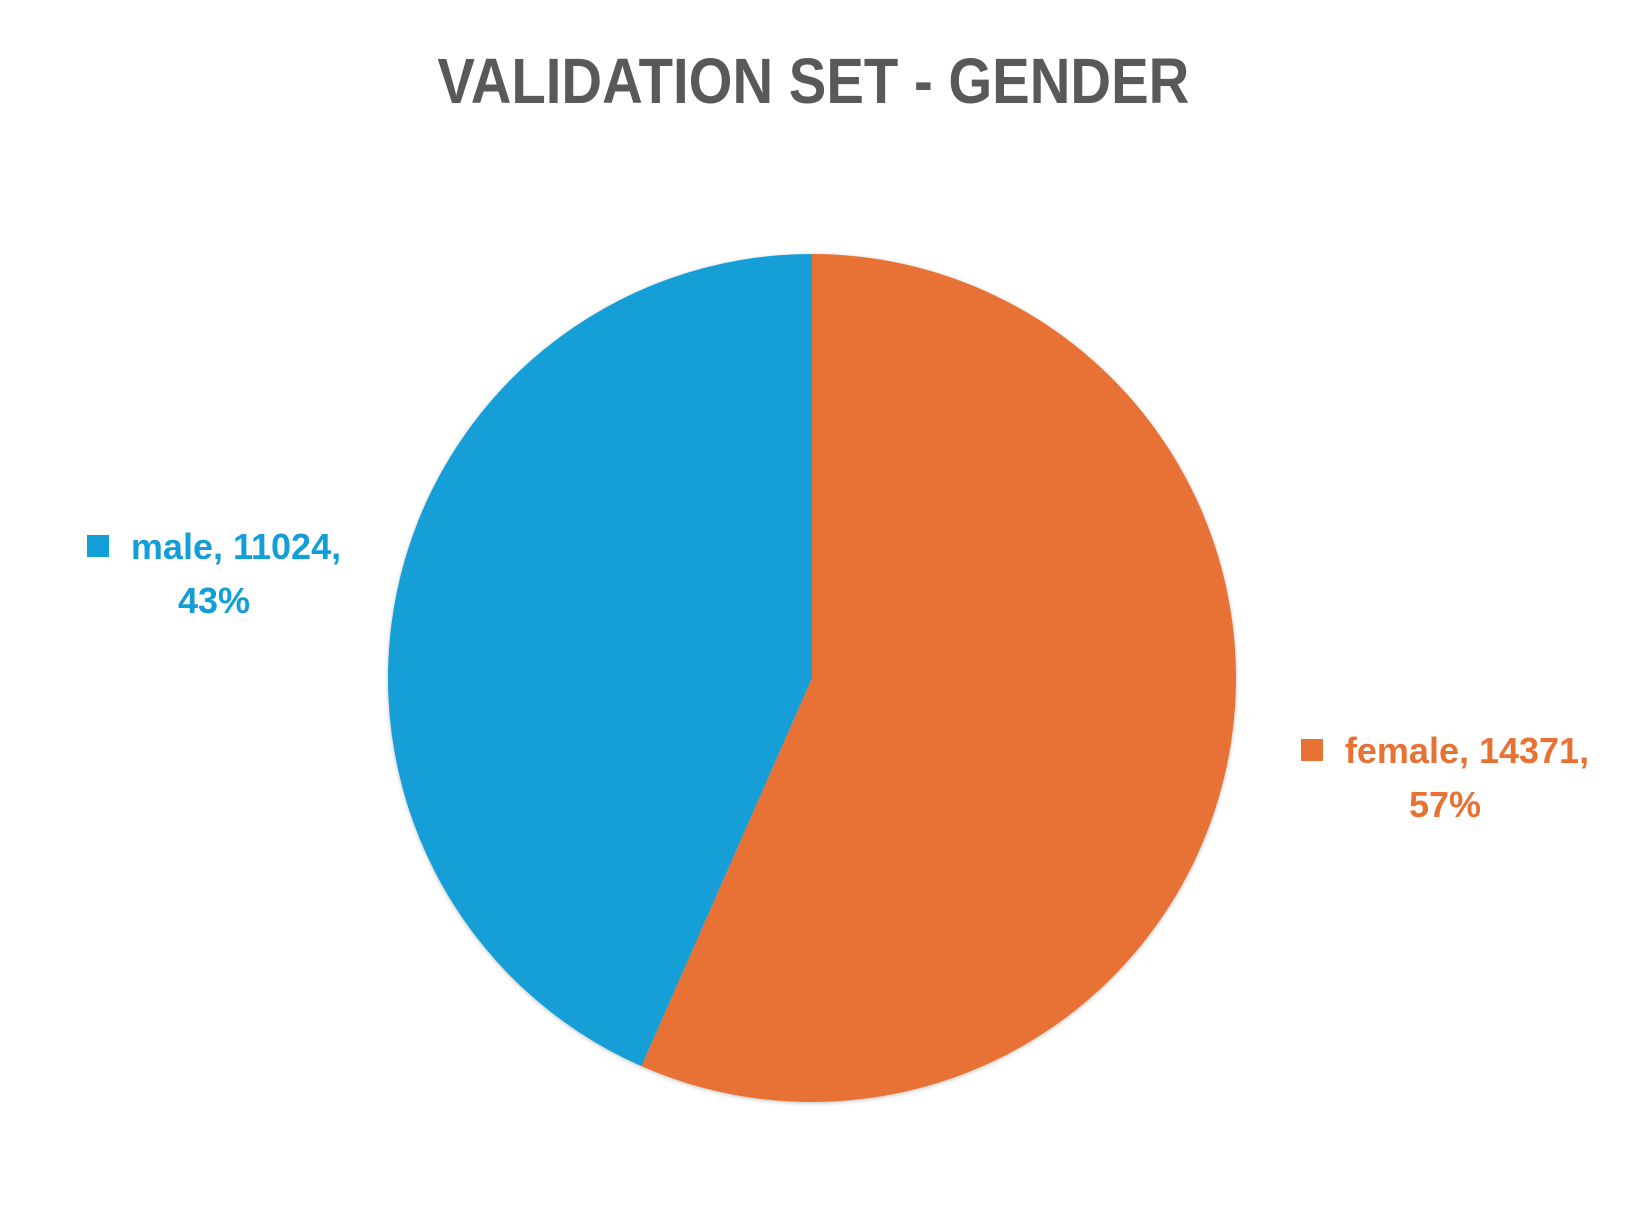 The height and width of the screenshot is (1223, 1627). I want to click on female-swatch-icon, so click(1311, 750).